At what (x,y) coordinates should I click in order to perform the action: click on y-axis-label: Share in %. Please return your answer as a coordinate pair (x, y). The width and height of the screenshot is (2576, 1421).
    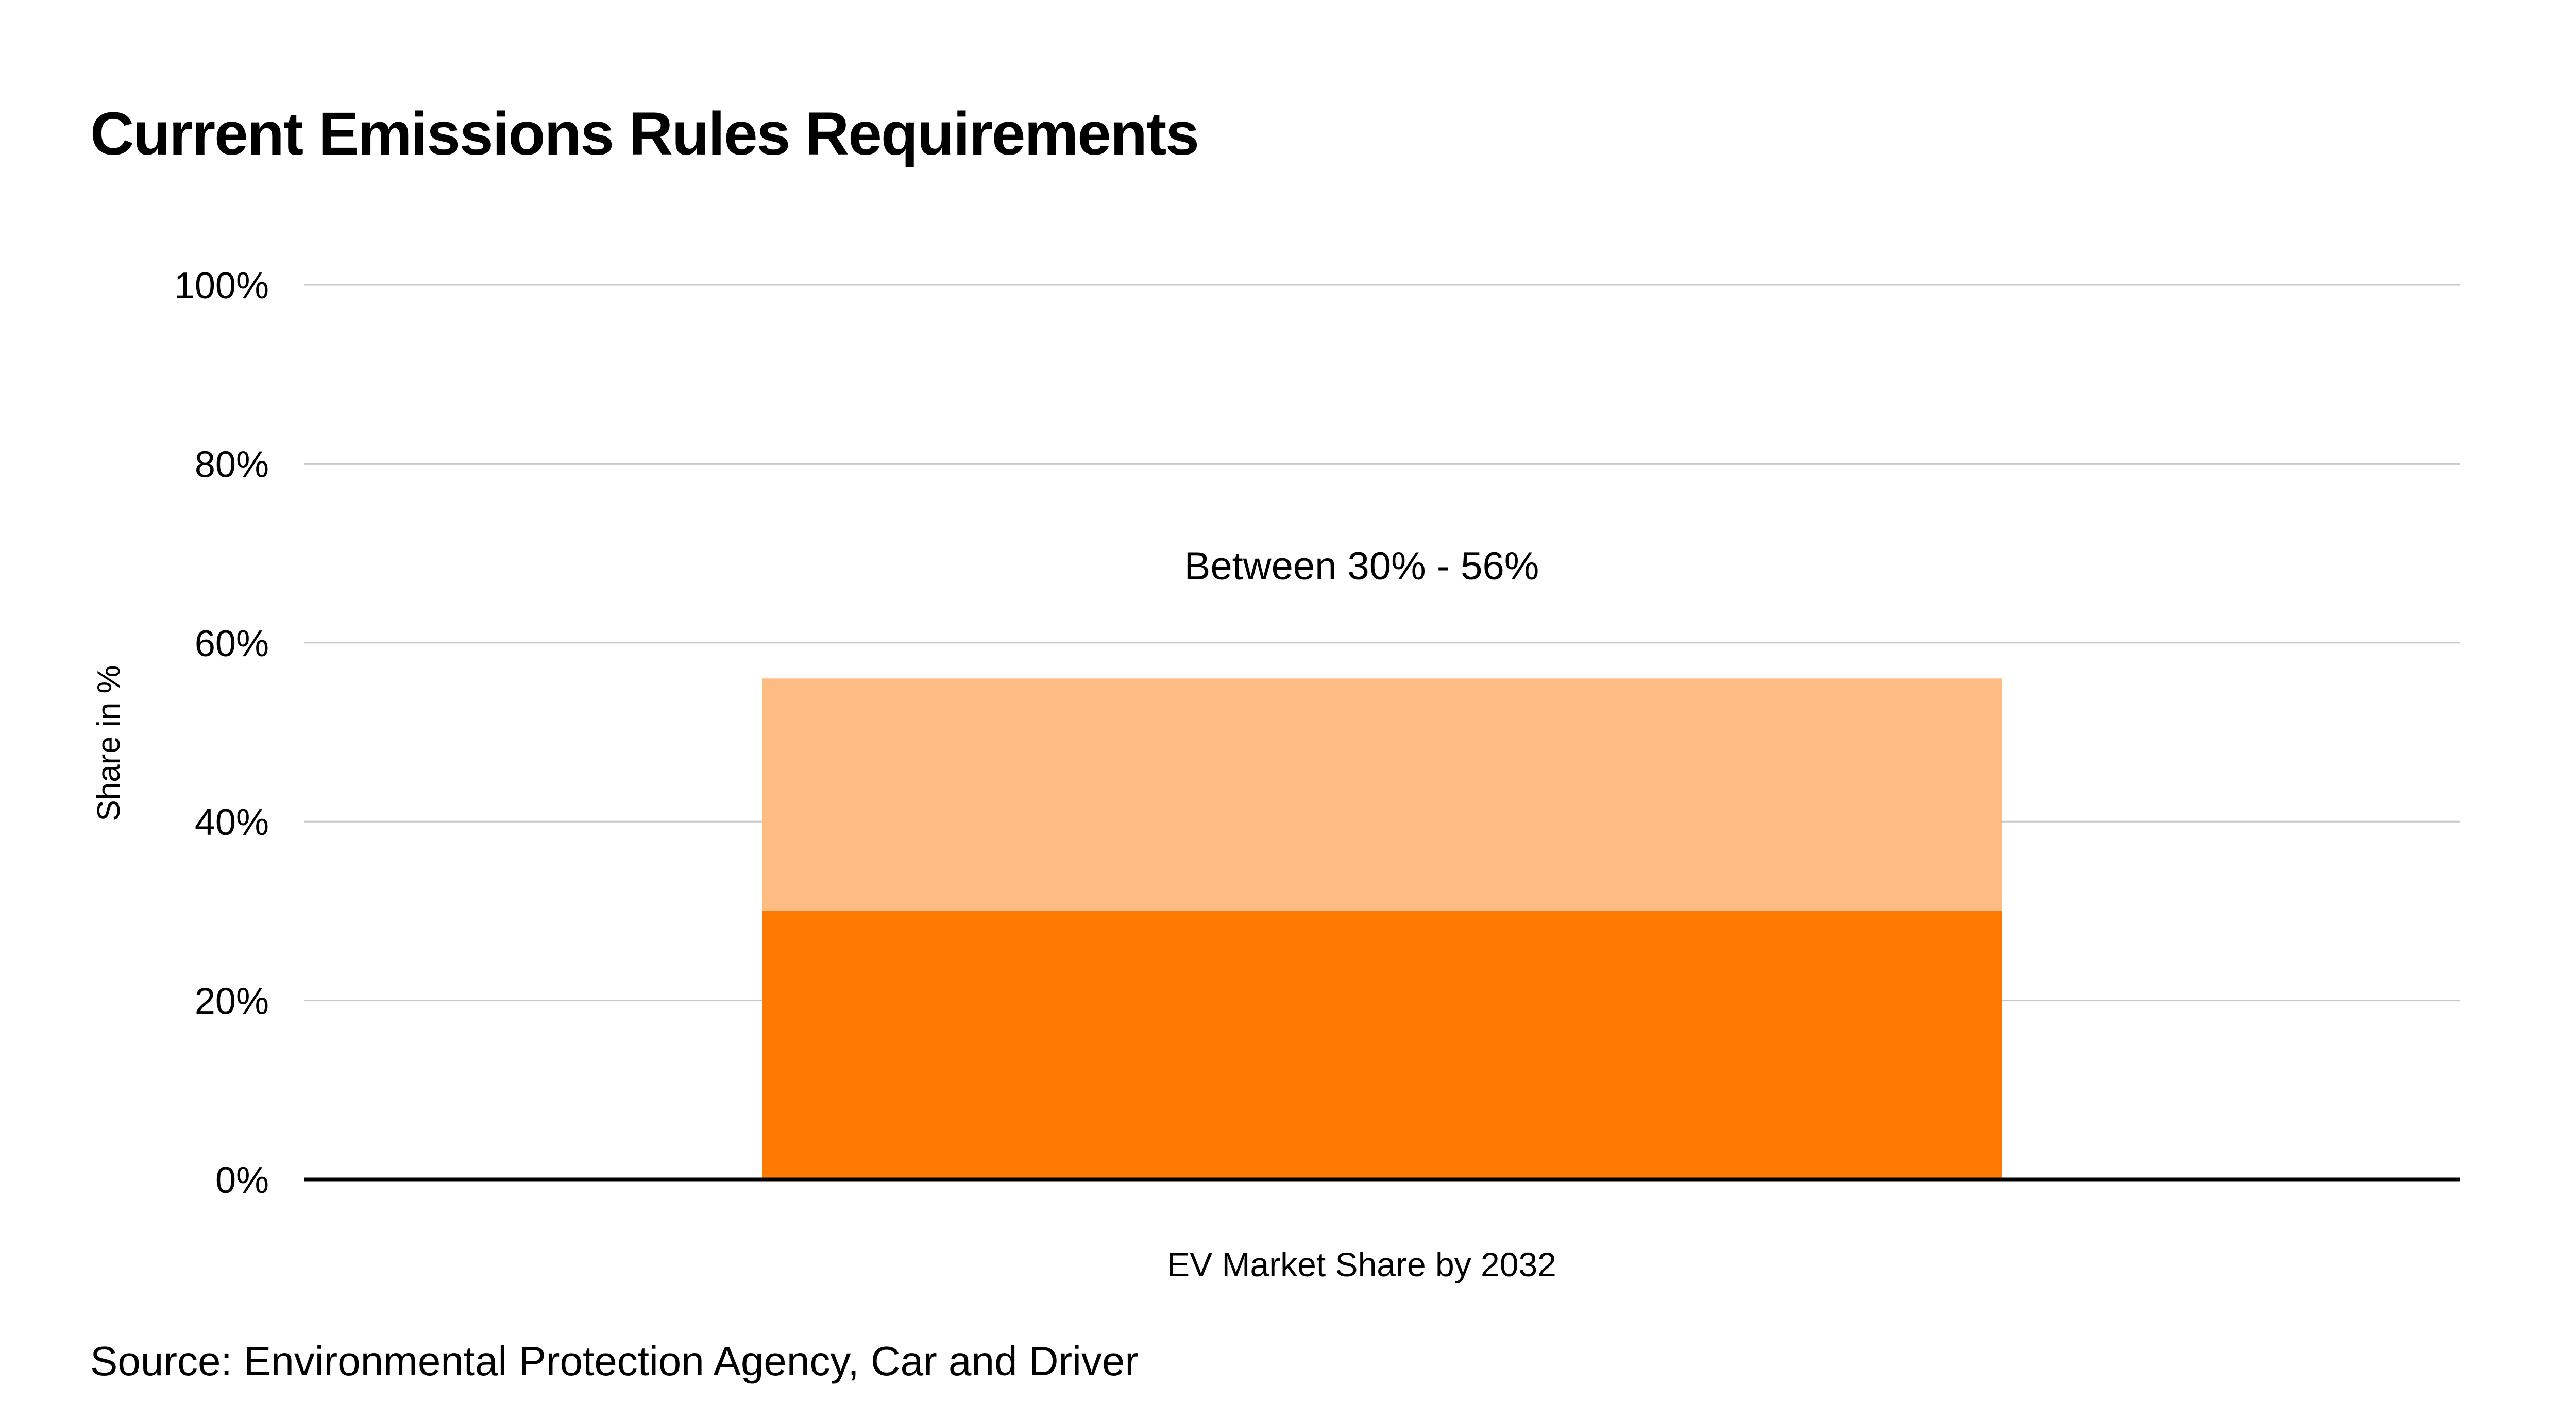
    Looking at the image, I should click on (109, 743).